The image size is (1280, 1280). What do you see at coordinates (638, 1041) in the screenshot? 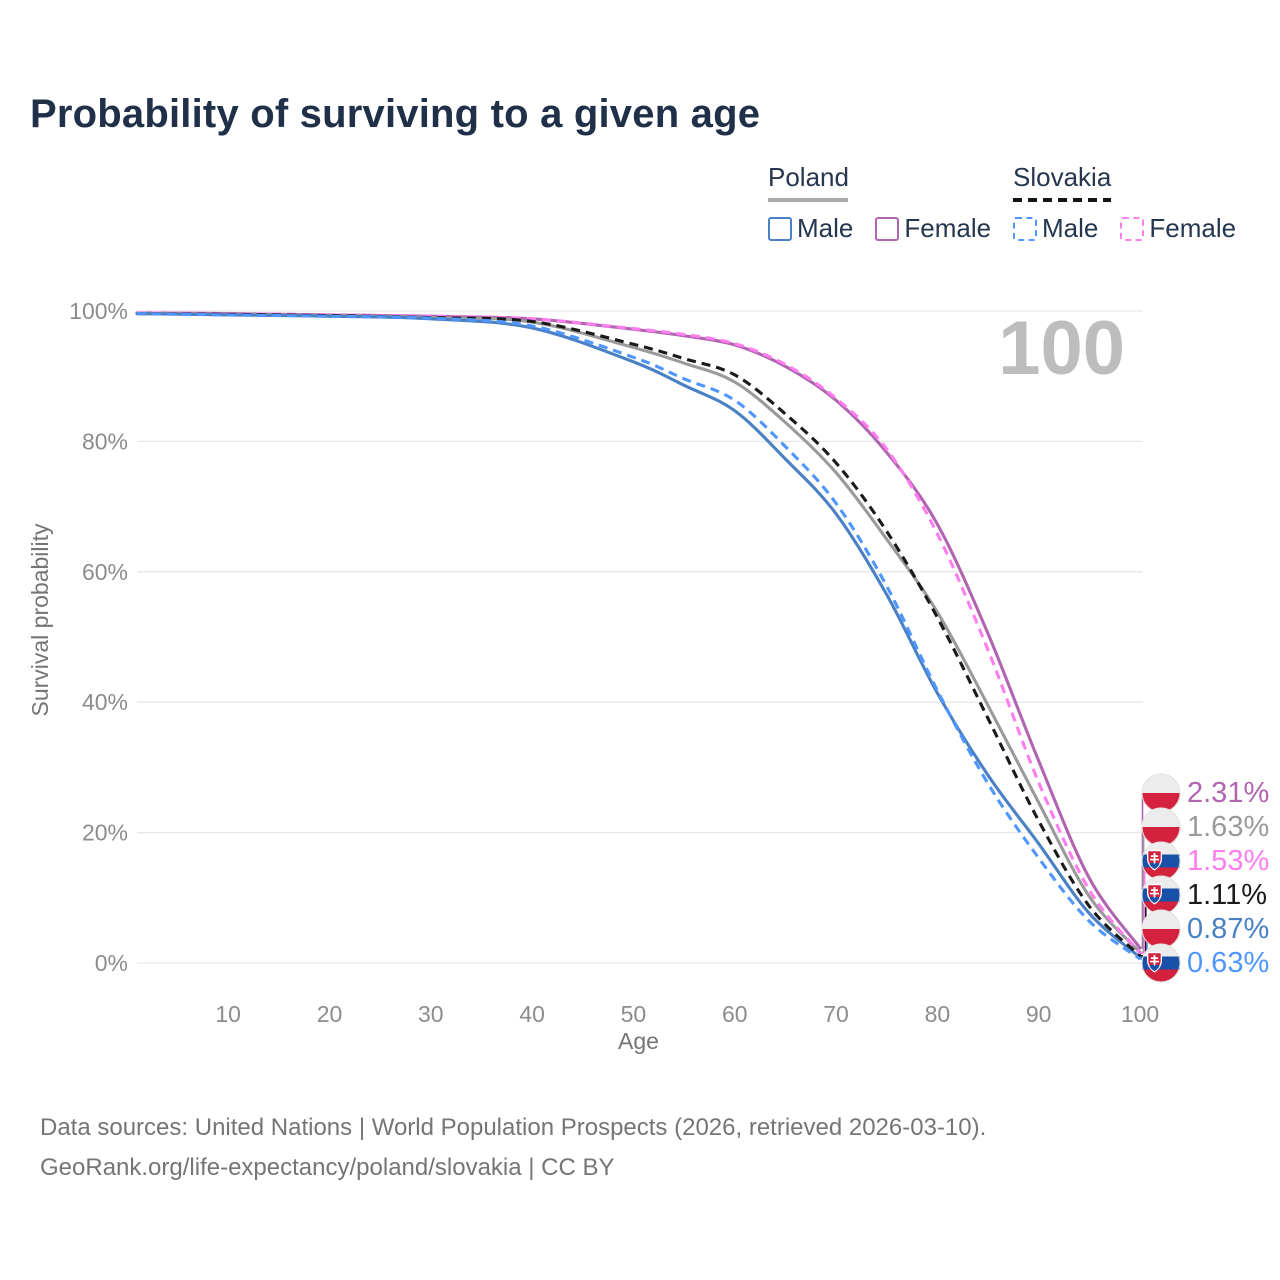
I see `x-axis-title: Age` at bounding box center [638, 1041].